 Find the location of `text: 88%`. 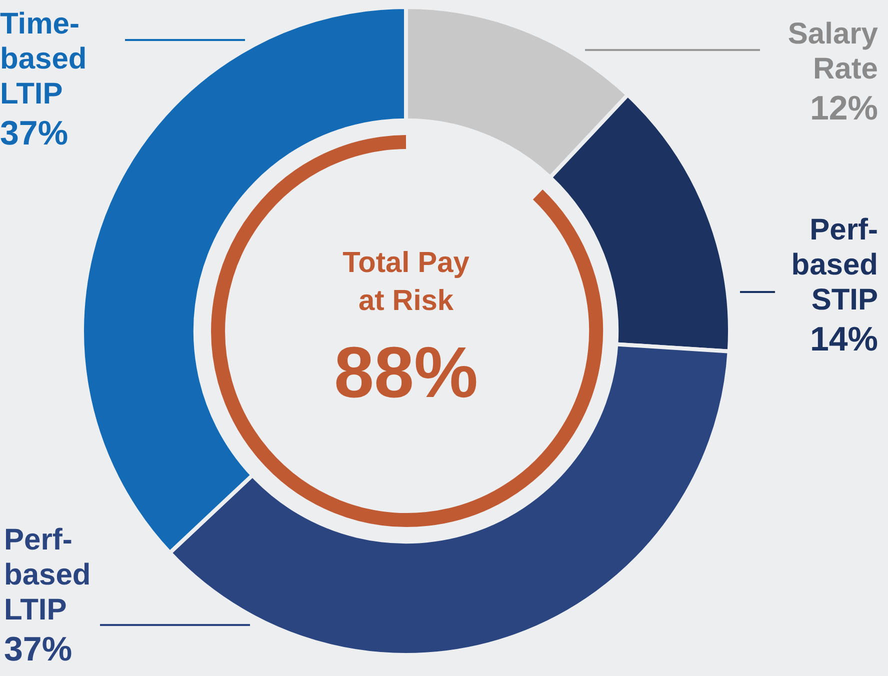

text: 88% is located at coordinates (406, 372).